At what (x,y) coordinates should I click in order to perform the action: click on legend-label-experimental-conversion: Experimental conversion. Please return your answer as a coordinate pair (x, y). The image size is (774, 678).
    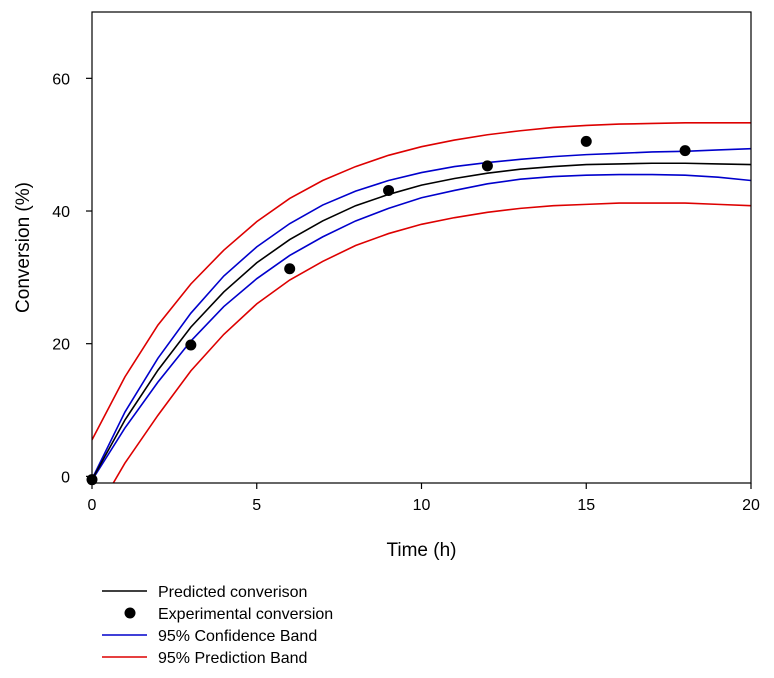
    Looking at the image, I should click on (245, 614).